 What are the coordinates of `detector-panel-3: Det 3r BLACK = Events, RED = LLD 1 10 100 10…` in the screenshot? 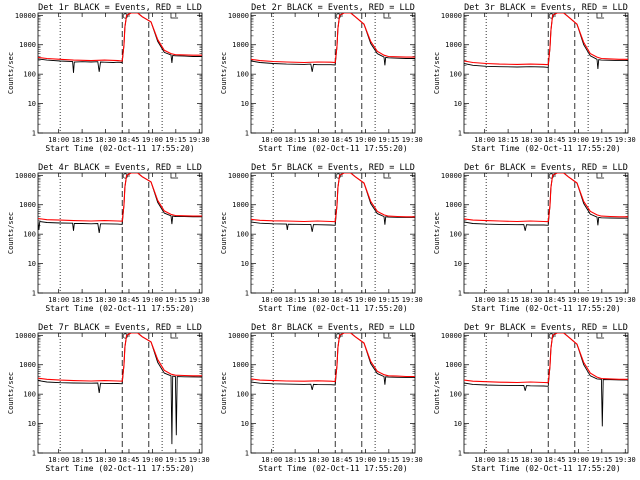 It's located at (532, 80).